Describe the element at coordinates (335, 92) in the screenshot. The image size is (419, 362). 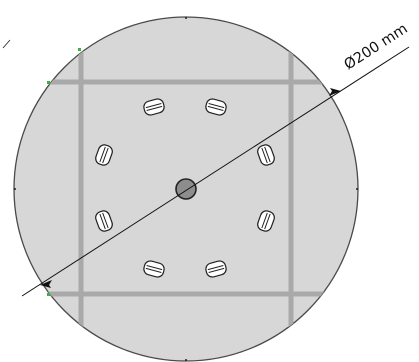
I see `dimension-arrow-end` at that location.